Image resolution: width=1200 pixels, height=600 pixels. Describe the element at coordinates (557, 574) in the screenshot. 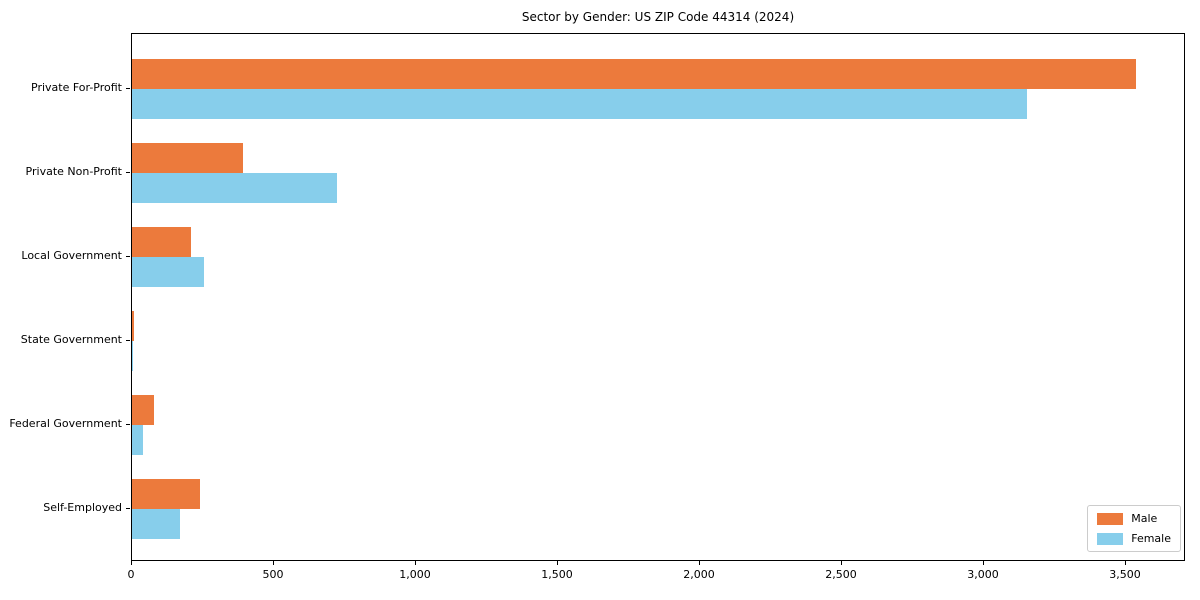

I see `x-axis-label: 1,500` at that location.